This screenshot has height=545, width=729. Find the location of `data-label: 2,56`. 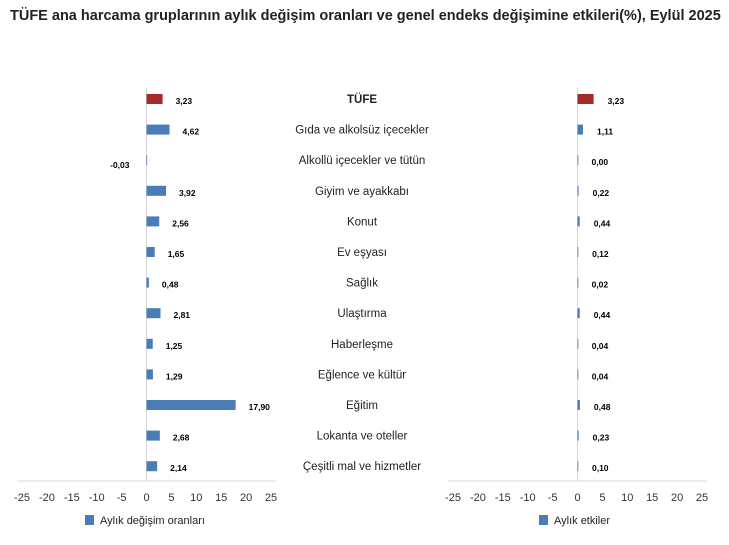

data-label: 2,56 is located at coordinates (180, 223).